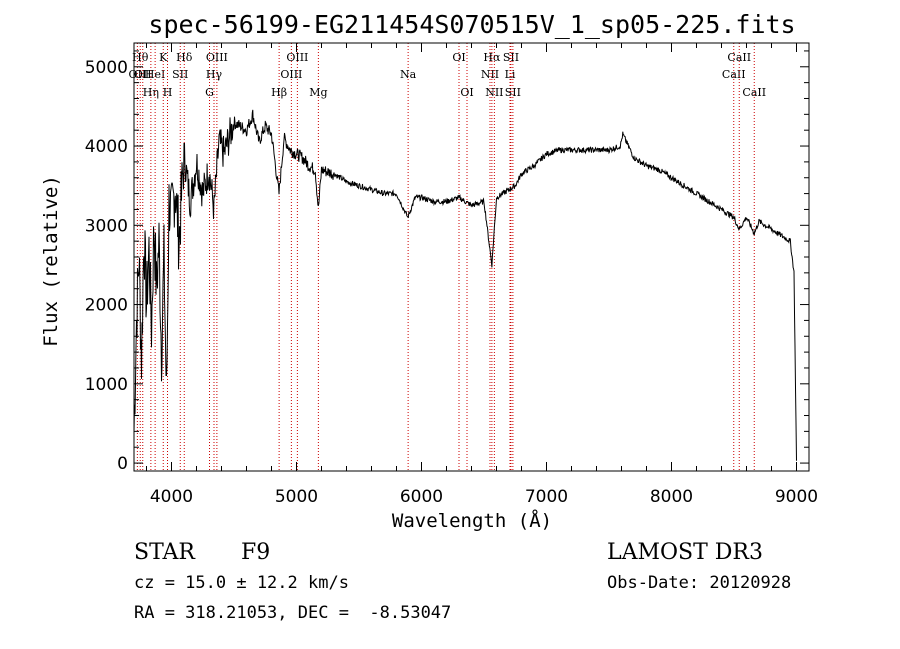 The image size is (900, 649). I want to click on y-tick-label: 4000, so click(106, 147).